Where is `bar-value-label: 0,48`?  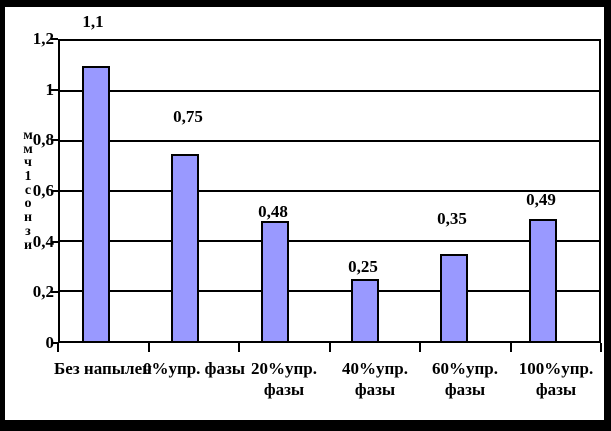 bar-value-label: 0,48 is located at coordinates (273, 211).